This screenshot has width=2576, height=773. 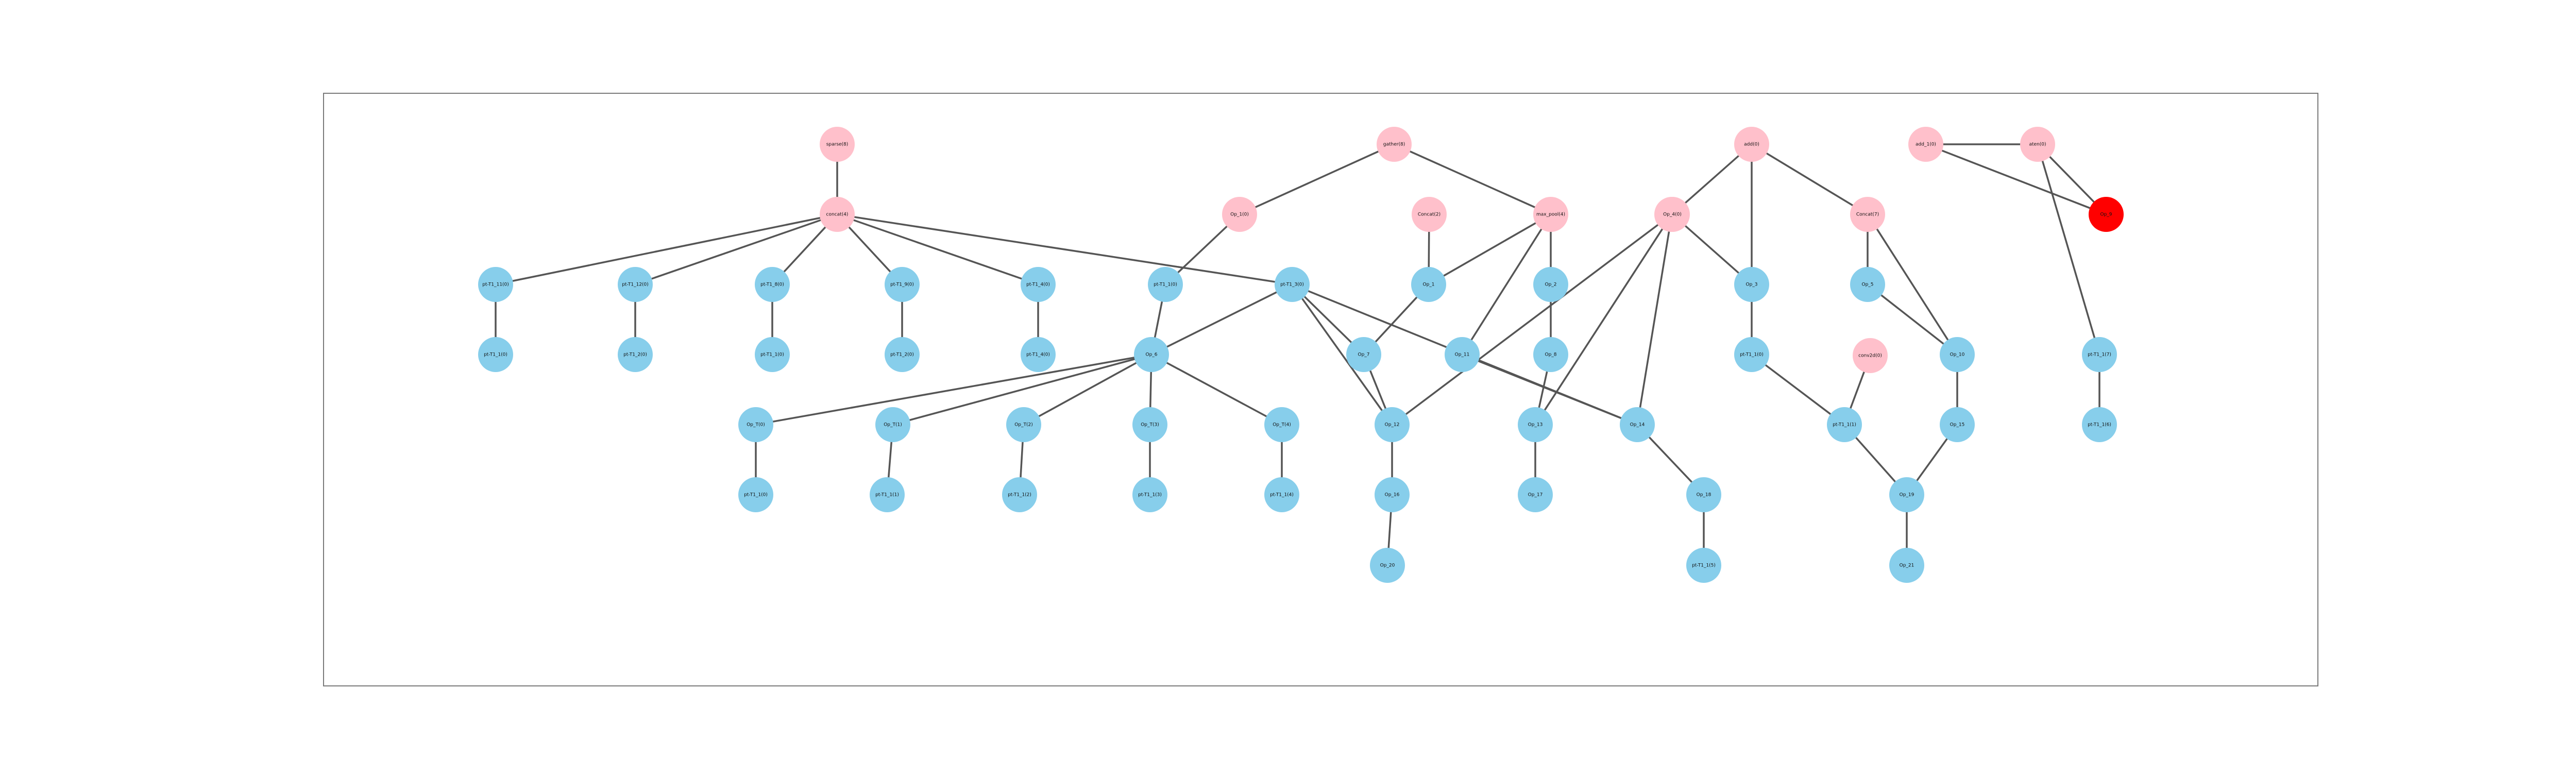 I want to click on graph-node-n27: pt-T1_2(0), so click(x=635, y=354).